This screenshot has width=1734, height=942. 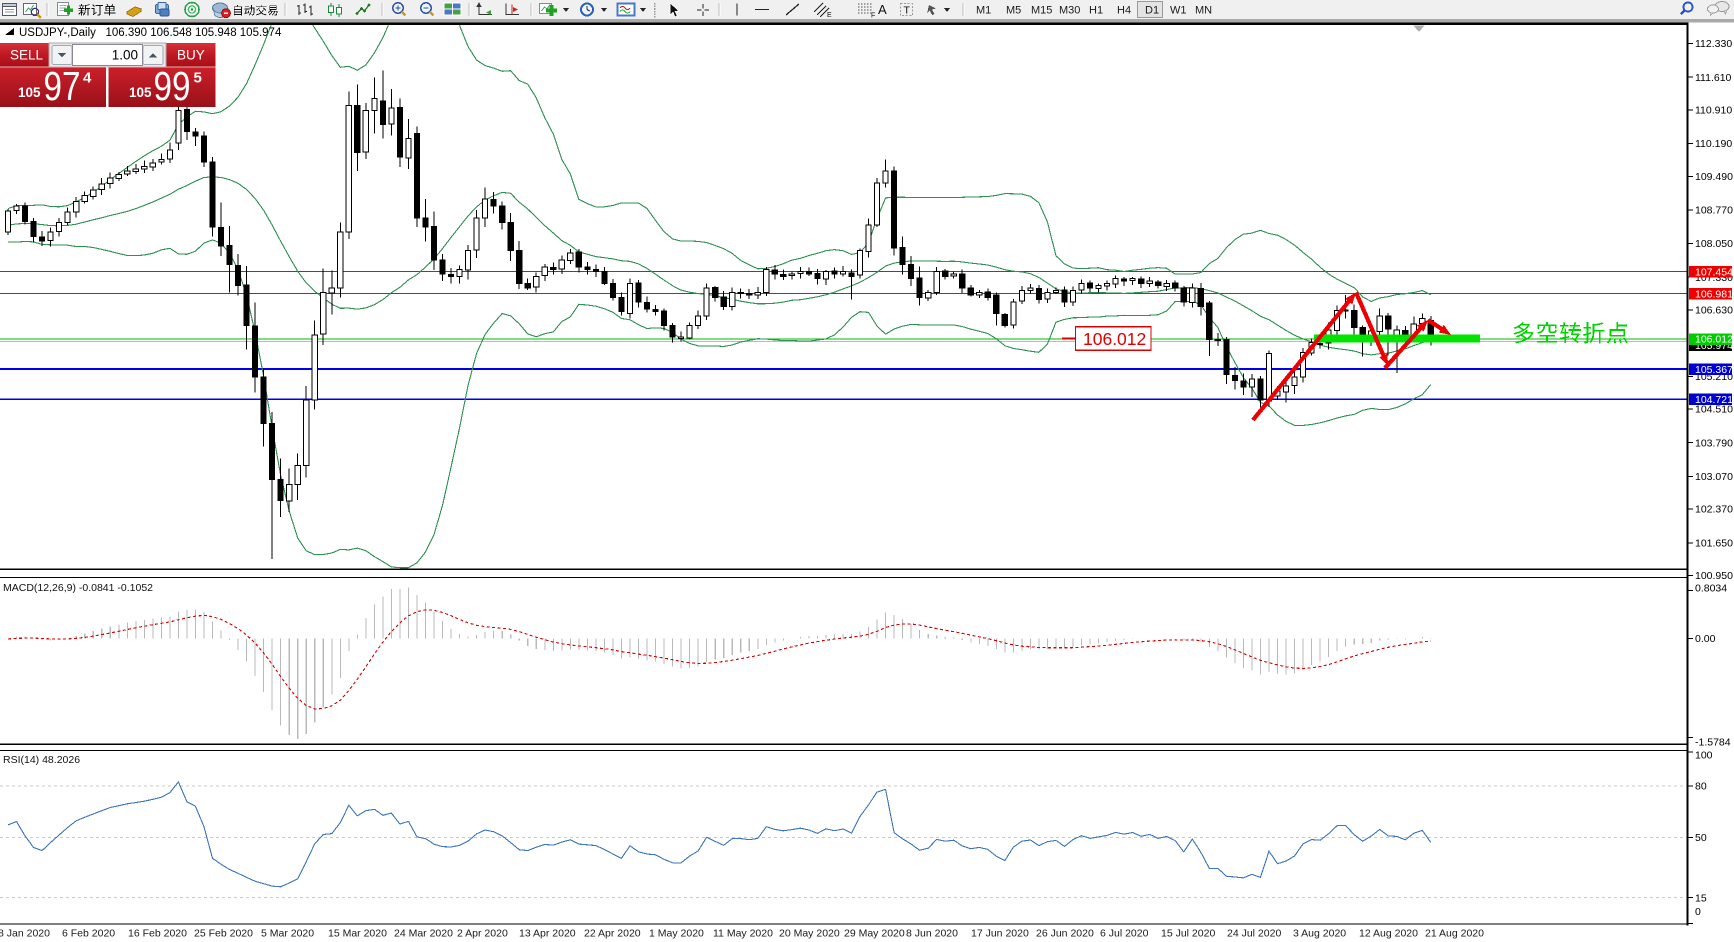 What do you see at coordinates (1254, 934) in the screenshot?
I see `svg-text: 24 Jul 2020` at bounding box center [1254, 934].